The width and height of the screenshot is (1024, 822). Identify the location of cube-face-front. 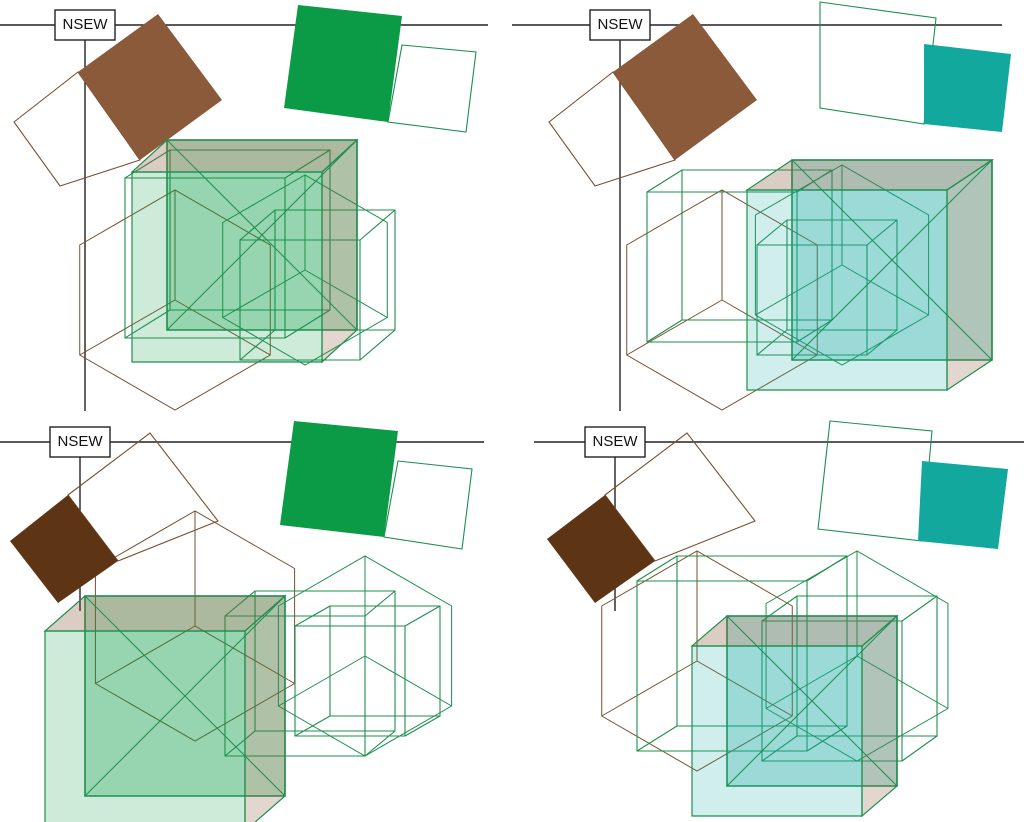
(350, 681).